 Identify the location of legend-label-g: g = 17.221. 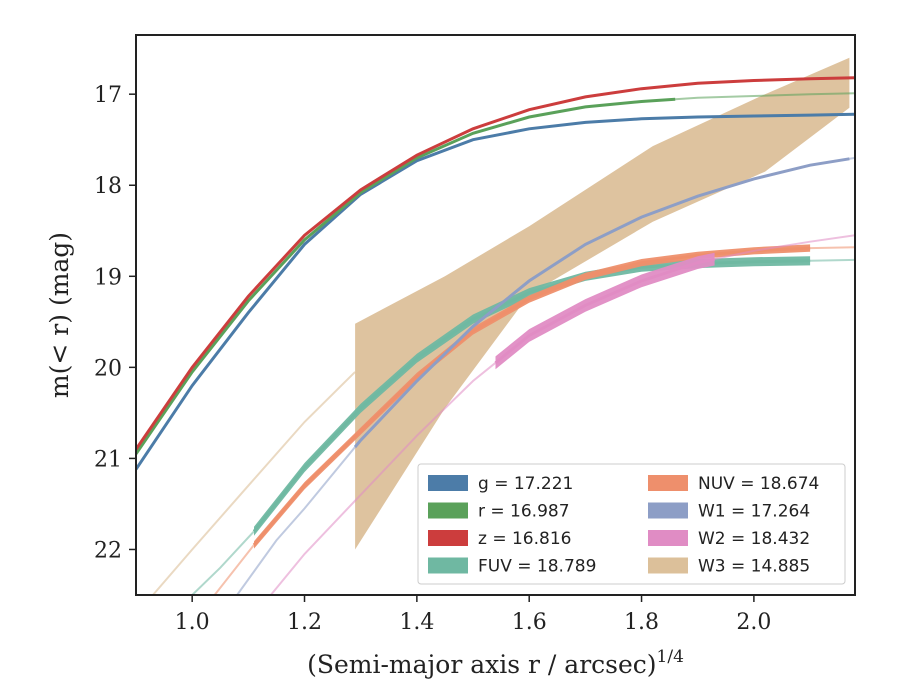
(525, 484).